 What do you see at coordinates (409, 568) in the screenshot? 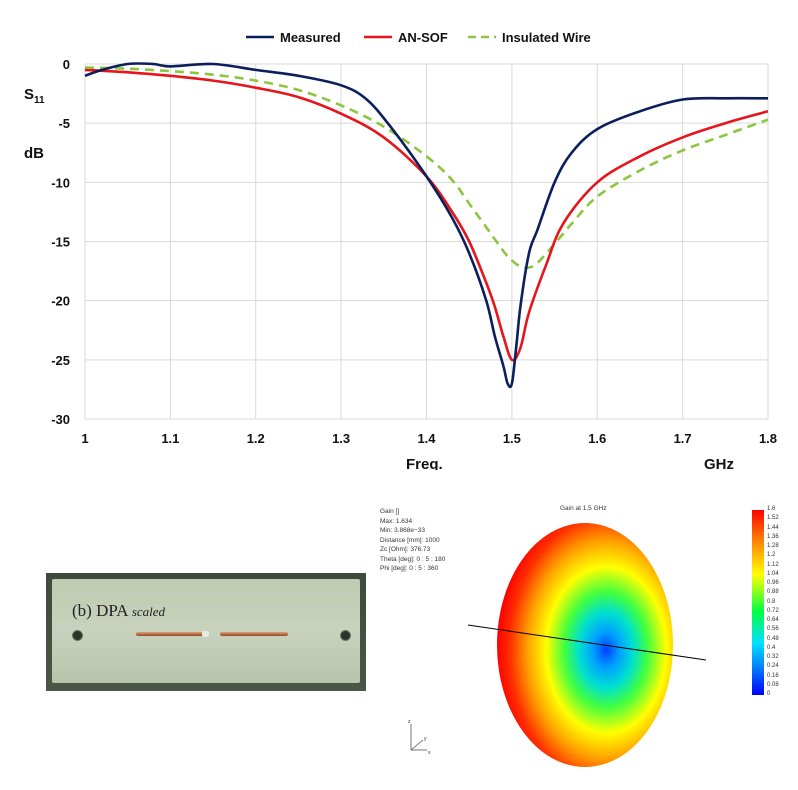
I see `pattern-info-line: Phi [deg]: 0 : 5 : 360` at bounding box center [409, 568].